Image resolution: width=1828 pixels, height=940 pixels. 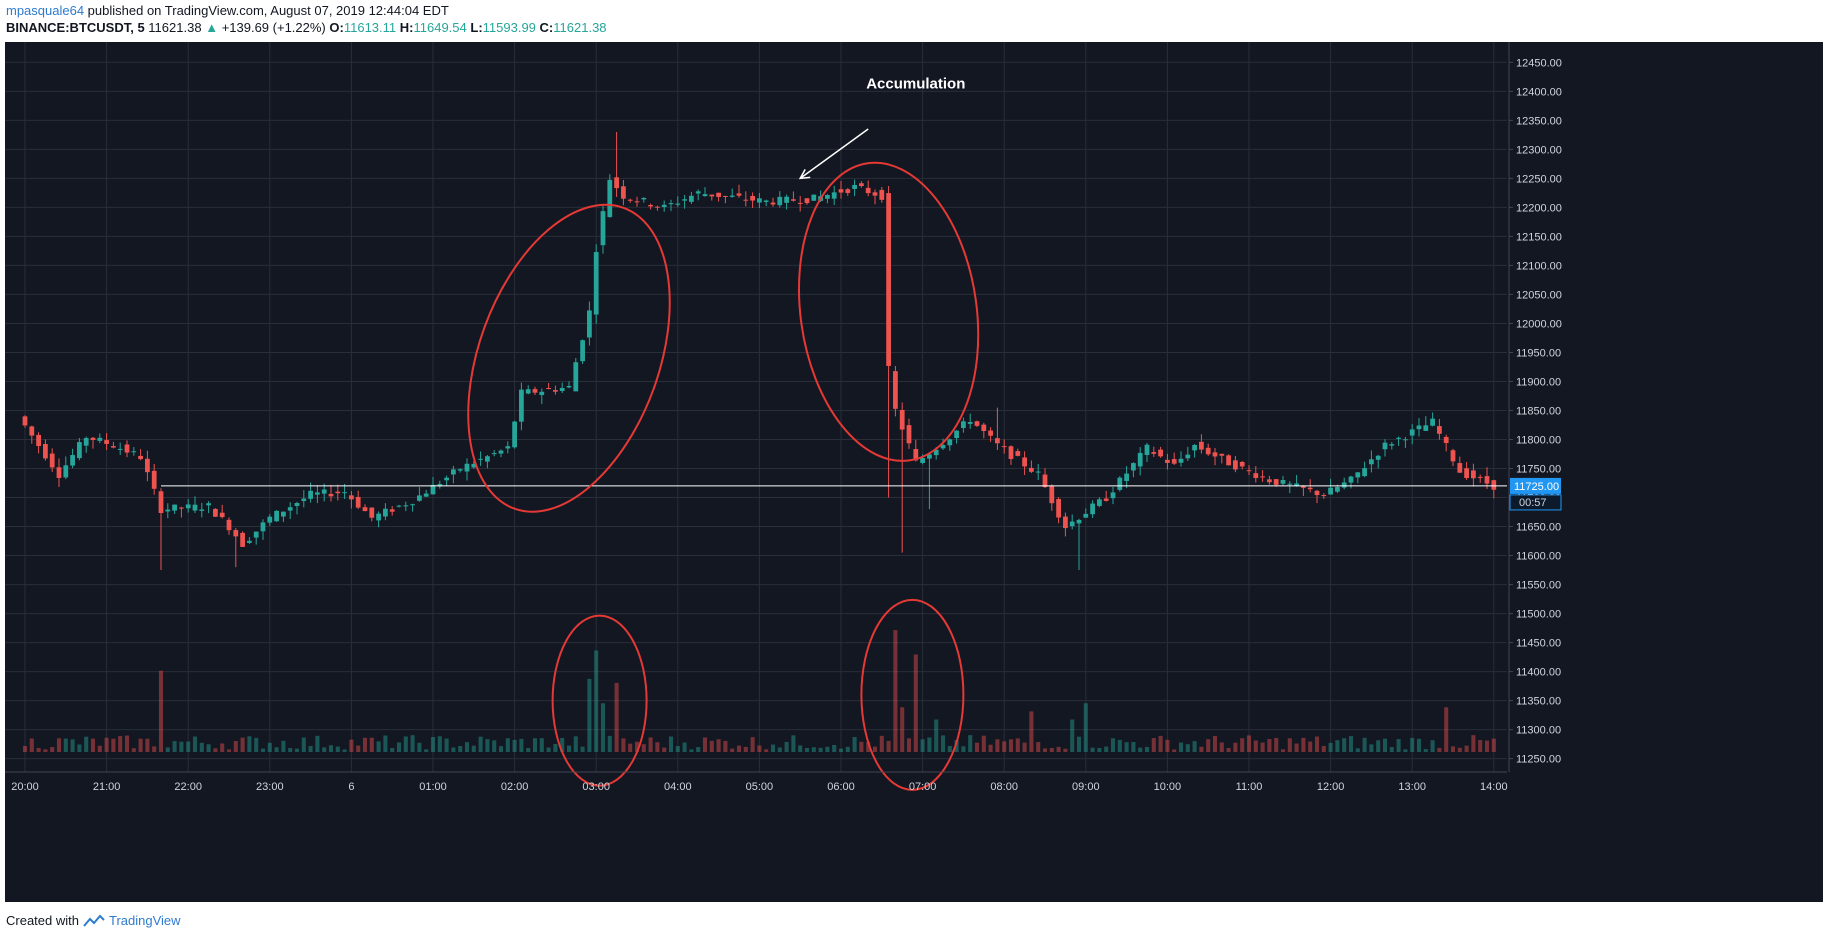 I want to click on countdown-label: 00:57, so click(x=1533, y=503).